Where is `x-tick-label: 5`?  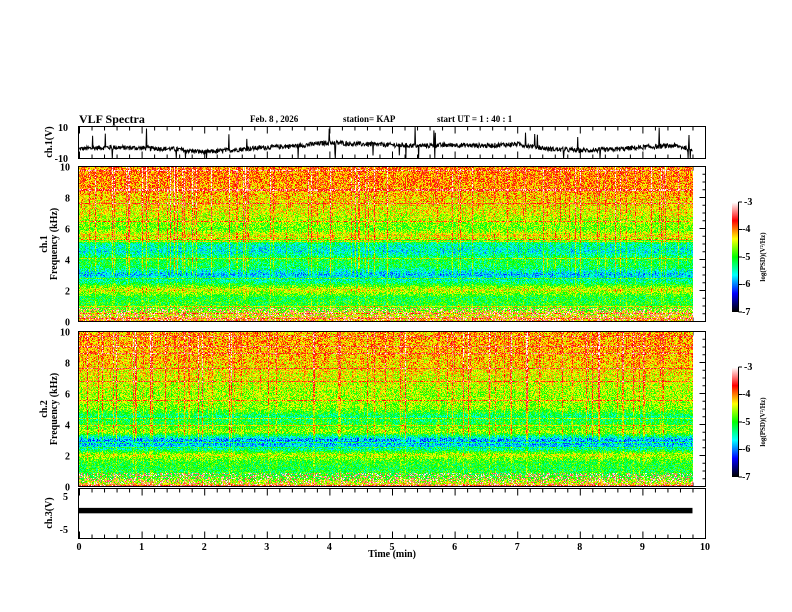 x-tick-label: 5 is located at coordinates (392, 547).